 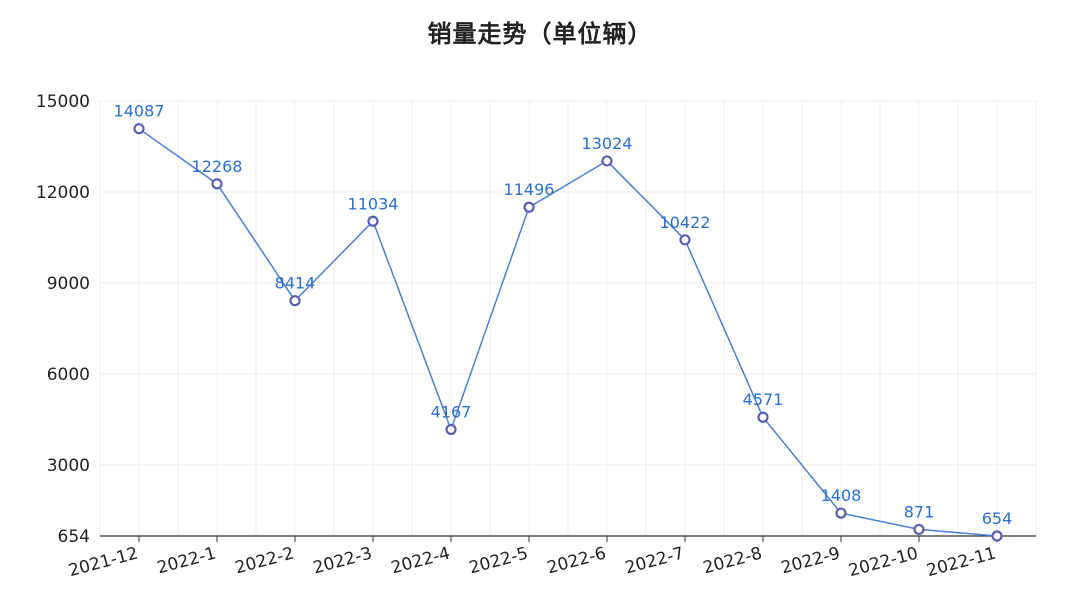 What do you see at coordinates (373, 203) in the screenshot?
I see `data-label: 11034` at bounding box center [373, 203].